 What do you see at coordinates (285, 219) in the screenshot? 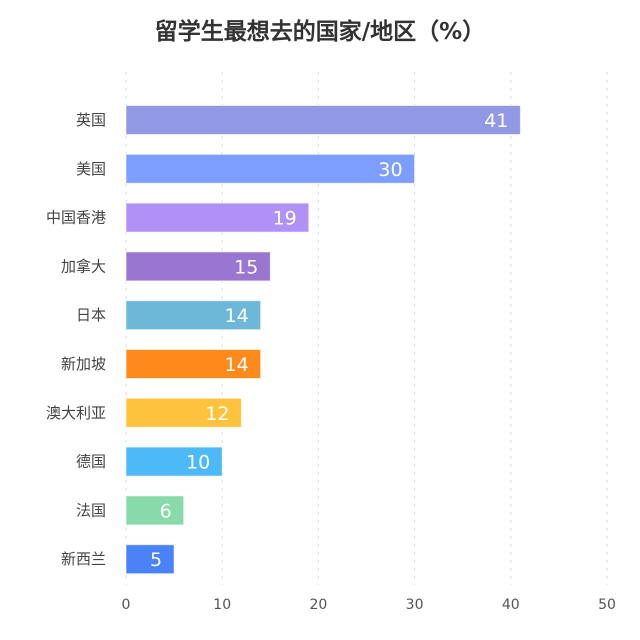
I see `data-label: 19` at bounding box center [285, 219].